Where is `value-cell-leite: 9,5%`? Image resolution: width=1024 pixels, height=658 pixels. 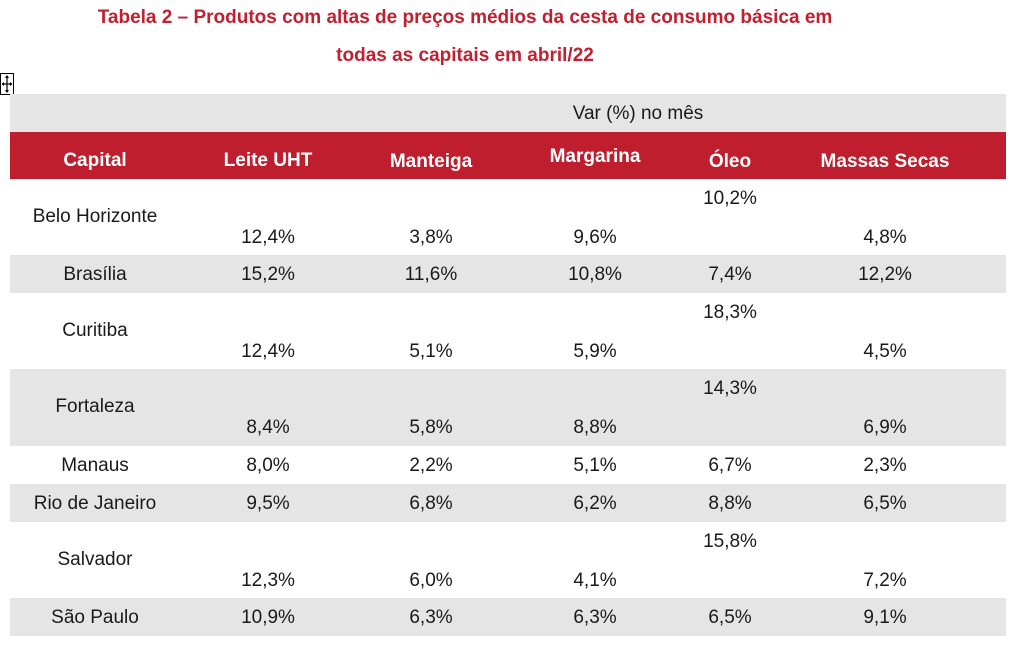
value-cell-leite: 9,5% is located at coordinates (268, 503).